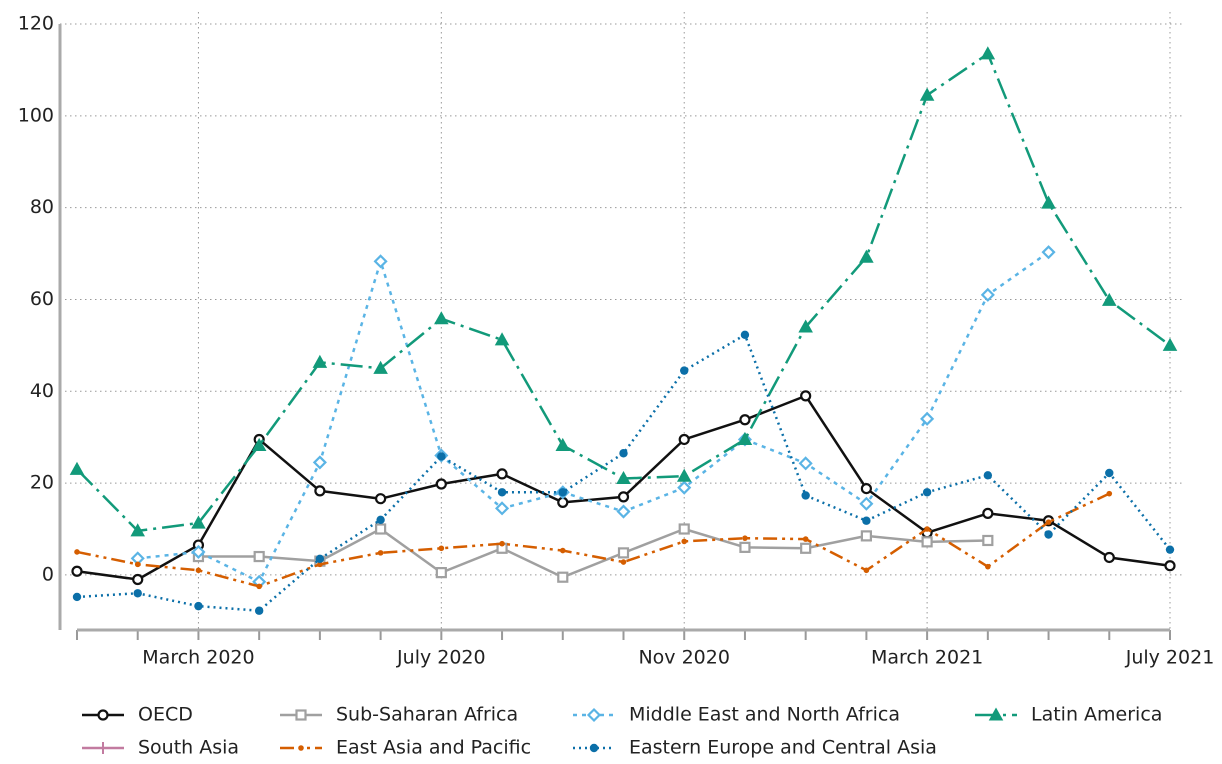 This screenshot has height=764, width=1222. I want to click on legend-label: Sub-Saharan Africa, so click(427, 715).